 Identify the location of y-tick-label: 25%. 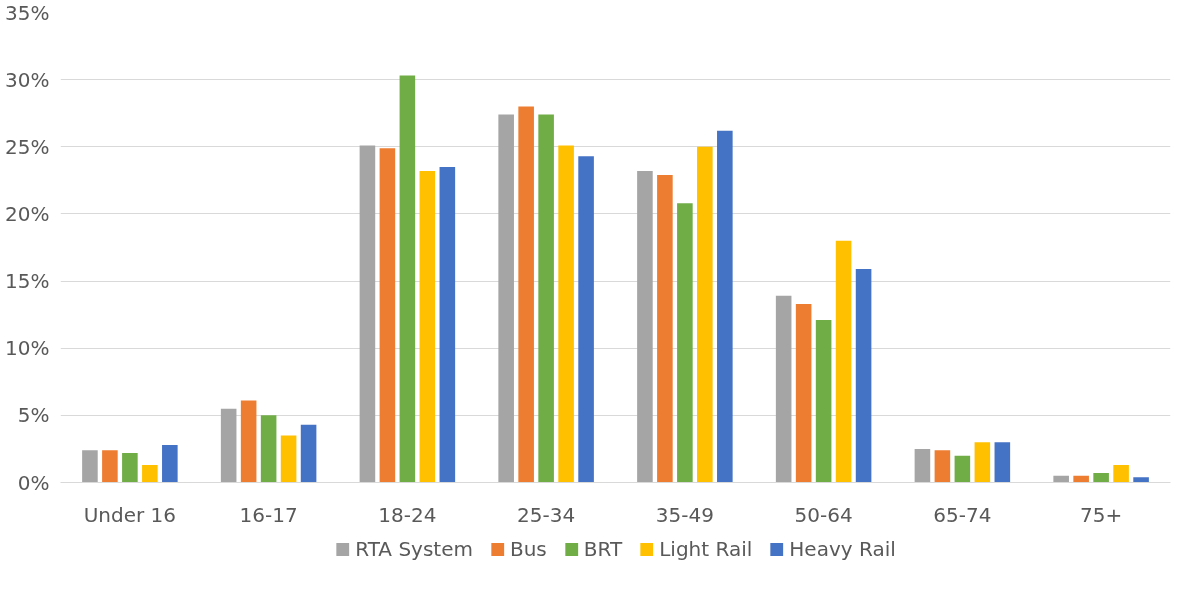
(27, 146).